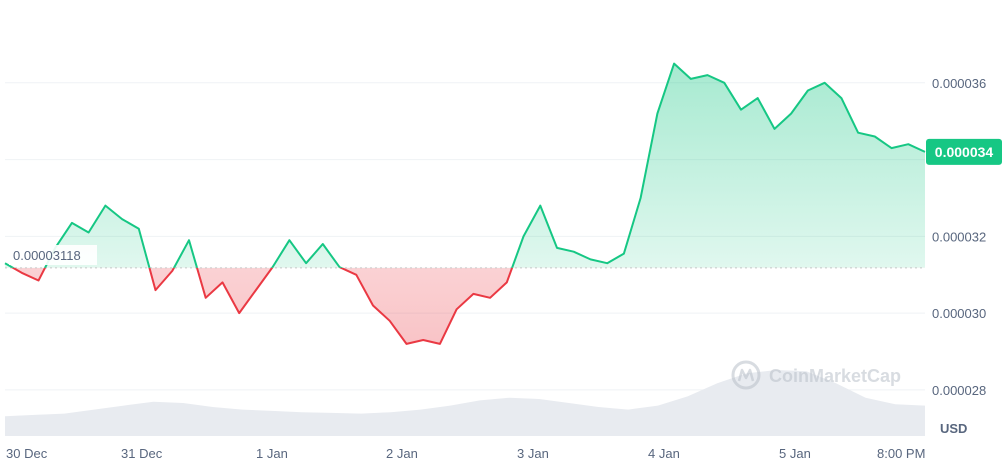 The height and width of the screenshot is (472, 1006). I want to click on x-tick-label: 5 Jan, so click(795, 453).